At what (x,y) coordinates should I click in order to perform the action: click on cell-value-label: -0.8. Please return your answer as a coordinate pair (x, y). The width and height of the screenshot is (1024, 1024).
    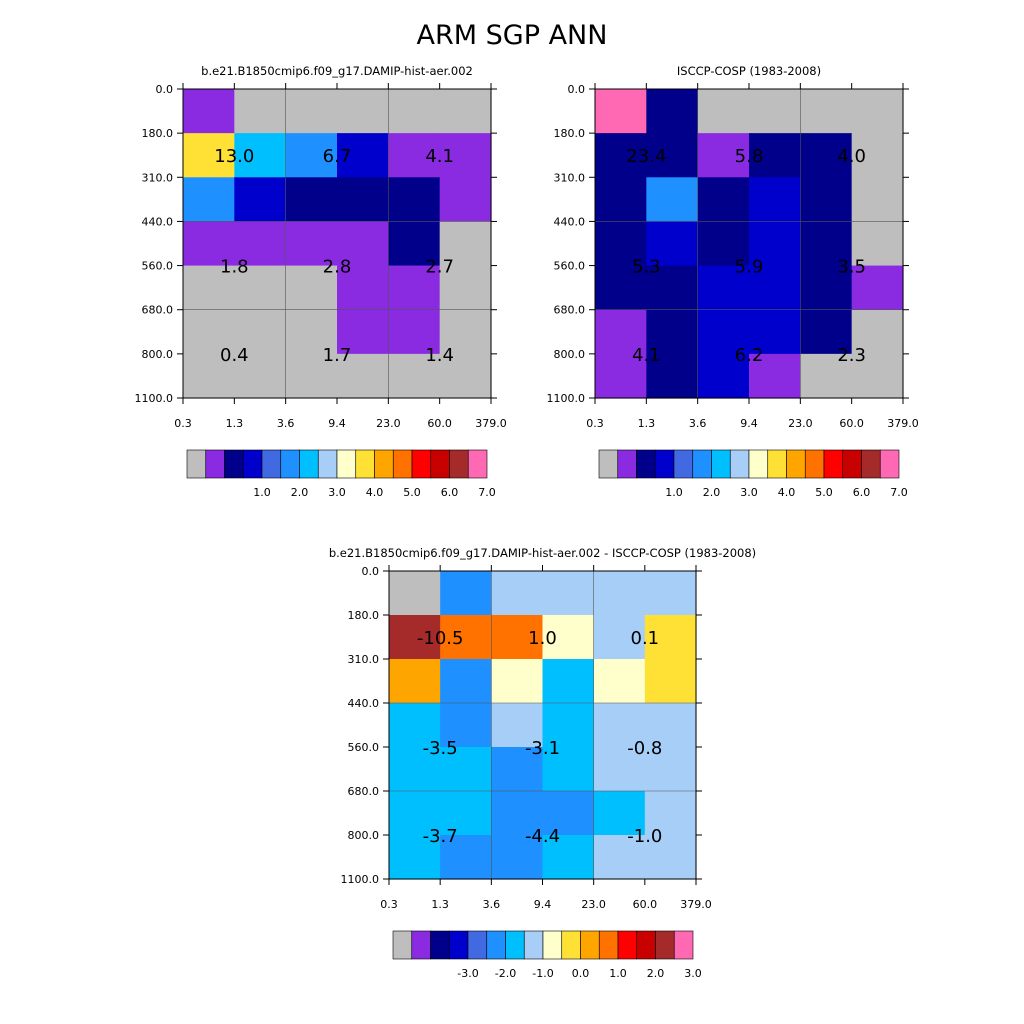
    Looking at the image, I should click on (644, 748).